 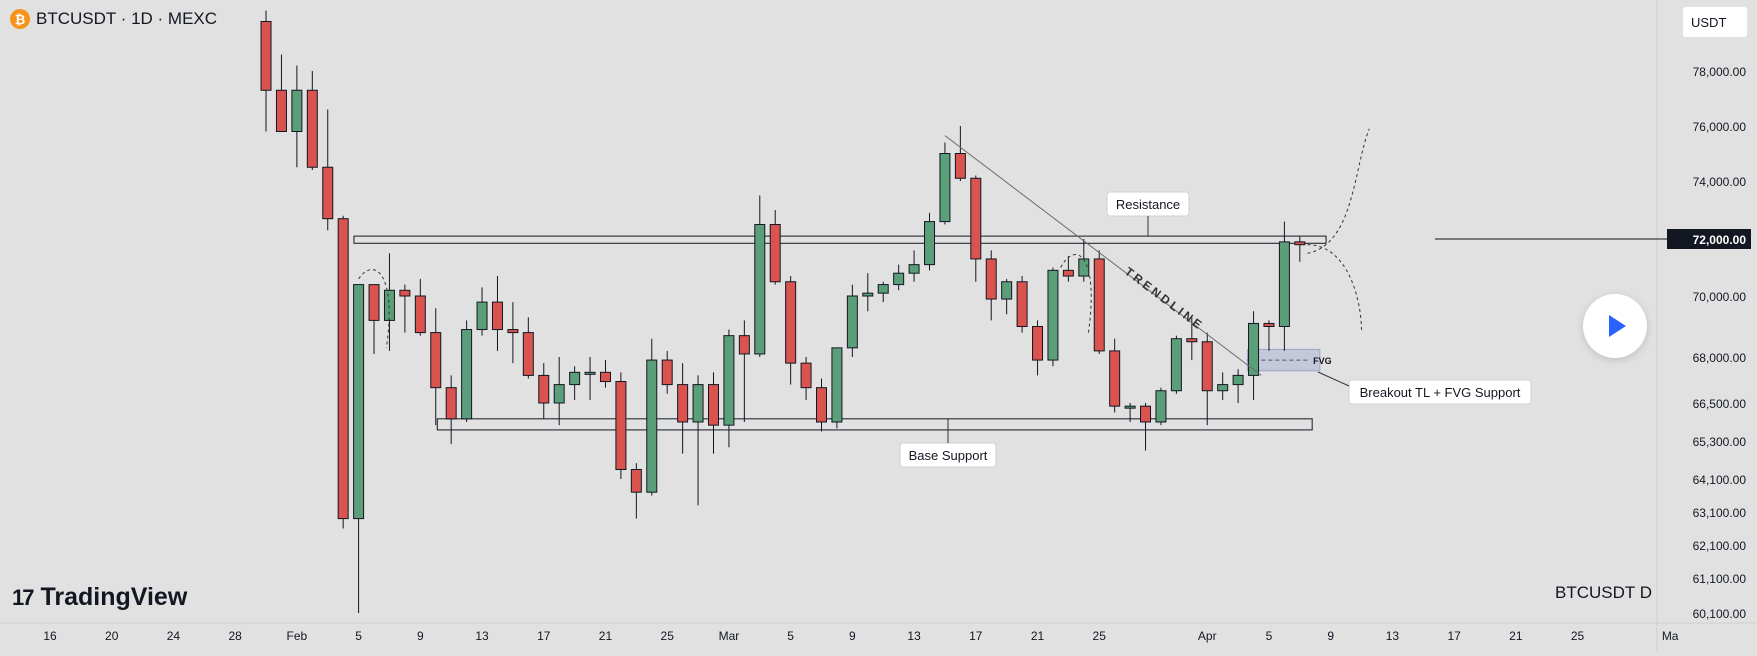 I want to click on price-tick-label: 61,100.00, so click(x=1720, y=579).